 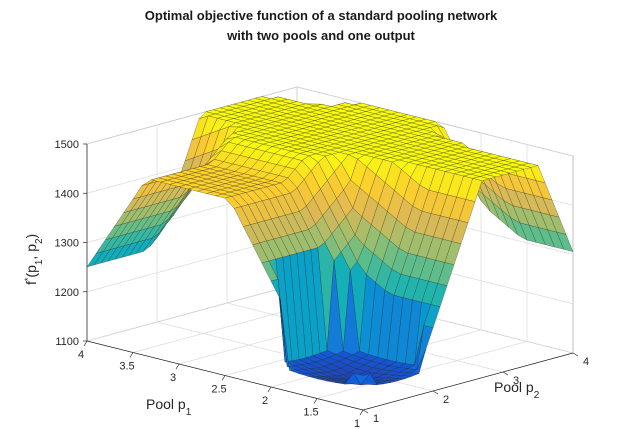 What do you see at coordinates (376, 419) in the screenshot?
I see `y-tick-label: 1` at bounding box center [376, 419].